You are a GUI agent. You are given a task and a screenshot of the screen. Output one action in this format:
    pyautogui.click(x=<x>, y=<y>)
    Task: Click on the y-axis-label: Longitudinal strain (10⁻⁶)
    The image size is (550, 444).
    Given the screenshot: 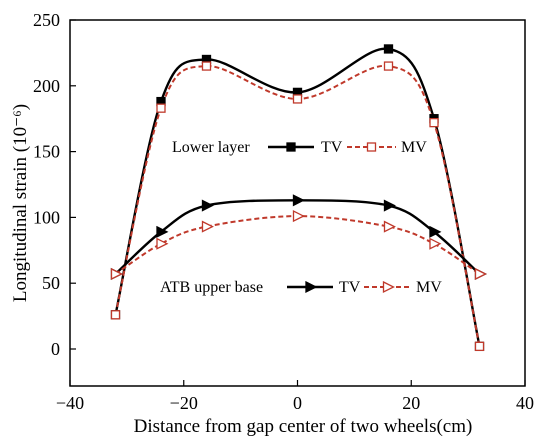 What is the action you would take?
    pyautogui.click(x=20, y=203)
    